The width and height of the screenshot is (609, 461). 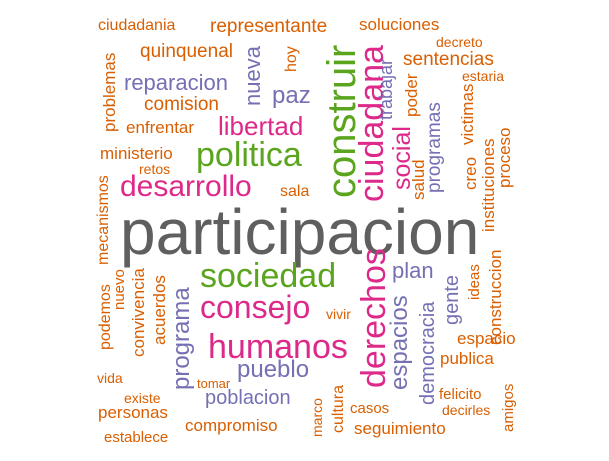 I want to click on word-decirles: decirles, so click(x=466, y=410).